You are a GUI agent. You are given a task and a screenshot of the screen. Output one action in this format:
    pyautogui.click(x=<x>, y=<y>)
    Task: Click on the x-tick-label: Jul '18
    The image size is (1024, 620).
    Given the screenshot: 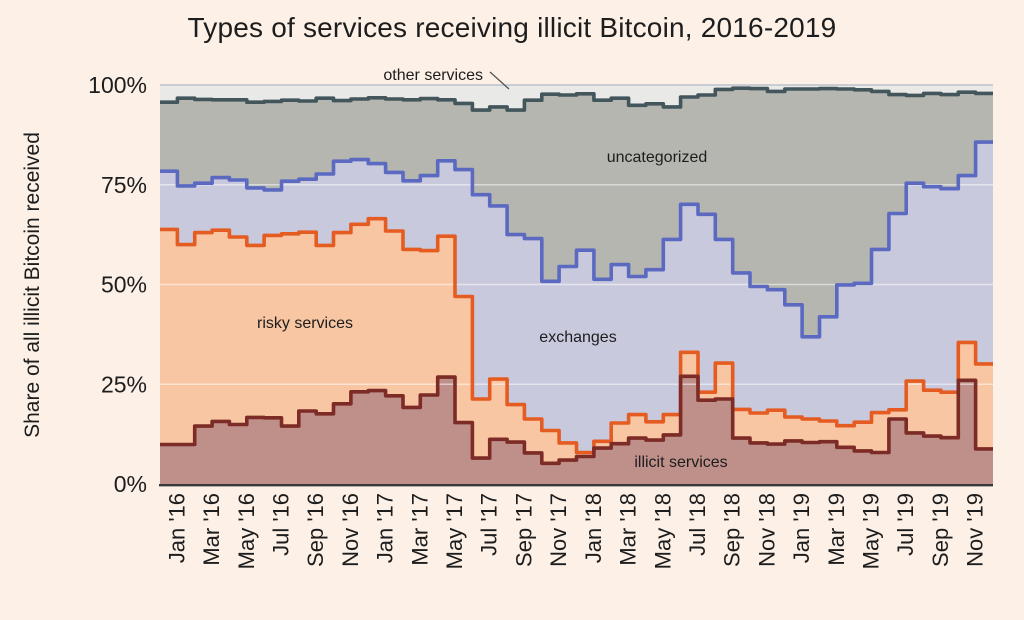 What is the action you would take?
    pyautogui.click(x=697, y=524)
    